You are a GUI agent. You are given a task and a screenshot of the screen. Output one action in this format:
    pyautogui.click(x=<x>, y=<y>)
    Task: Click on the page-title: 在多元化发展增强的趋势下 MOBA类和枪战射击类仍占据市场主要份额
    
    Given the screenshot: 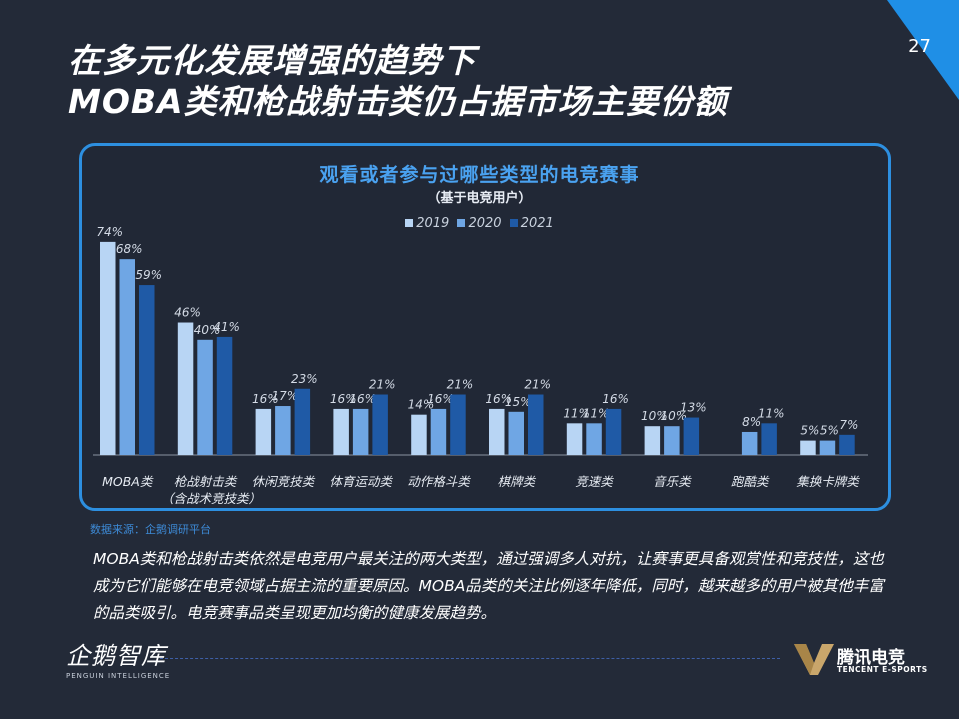 What is the action you would take?
    pyautogui.click(x=398, y=81)
    